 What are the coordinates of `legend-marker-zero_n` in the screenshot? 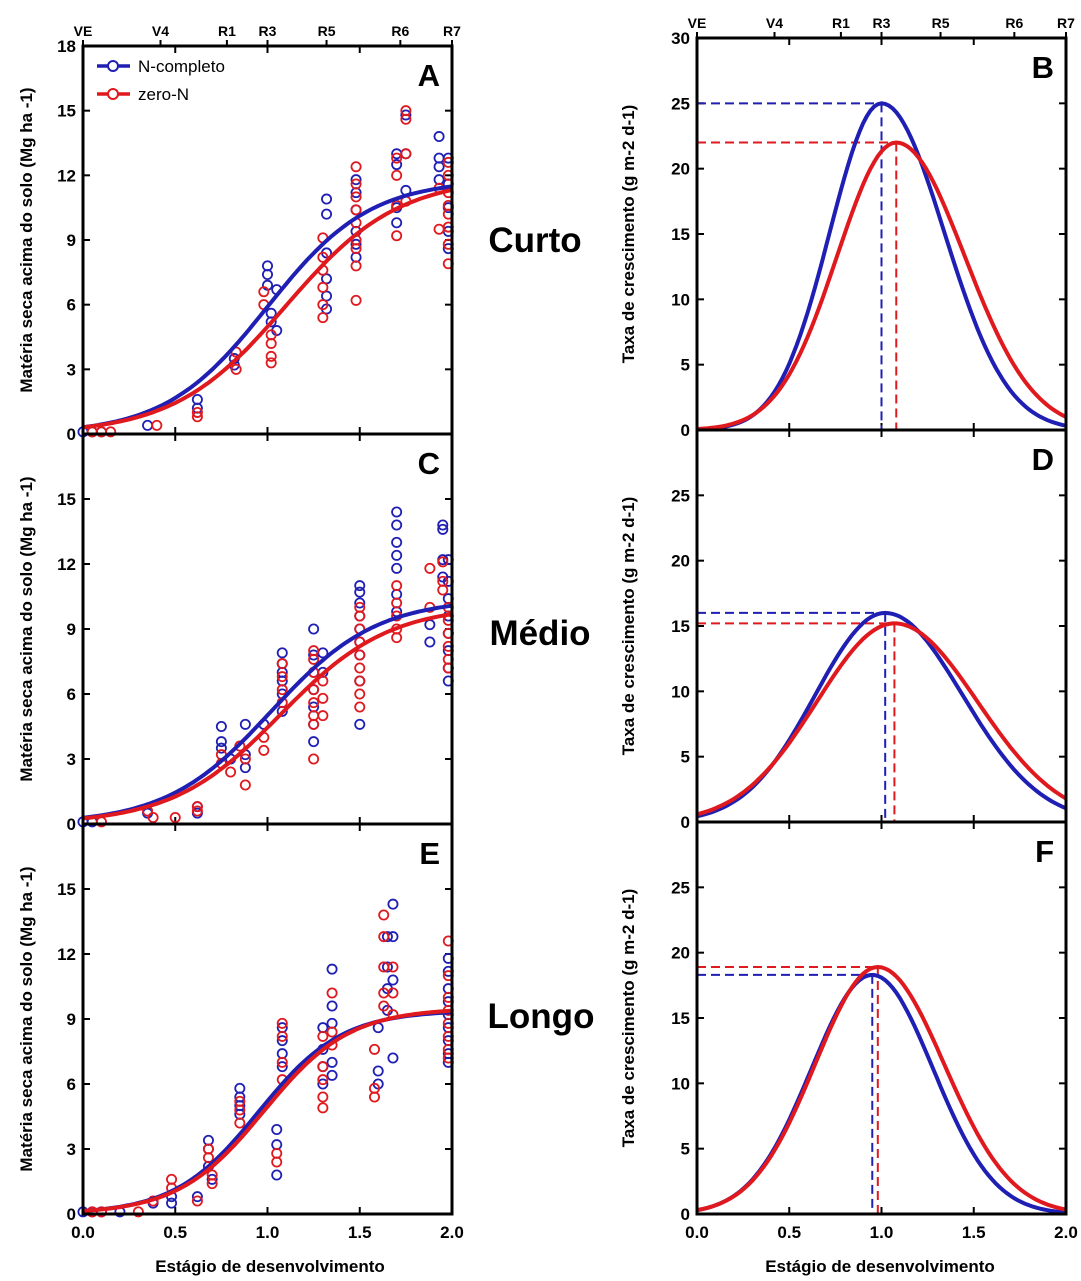 It's located at (113, 94).